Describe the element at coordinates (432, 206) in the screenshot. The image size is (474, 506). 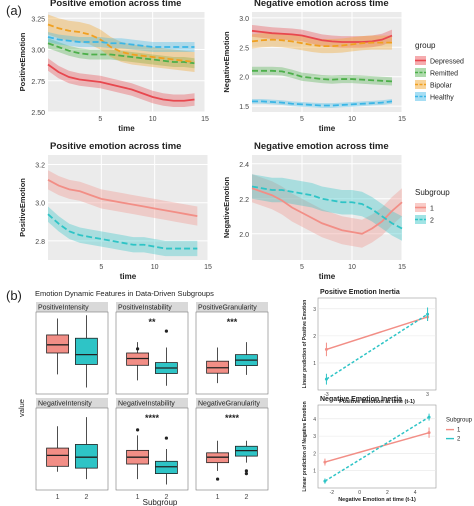
I see `legend: Subgroup 1 2` at that location.